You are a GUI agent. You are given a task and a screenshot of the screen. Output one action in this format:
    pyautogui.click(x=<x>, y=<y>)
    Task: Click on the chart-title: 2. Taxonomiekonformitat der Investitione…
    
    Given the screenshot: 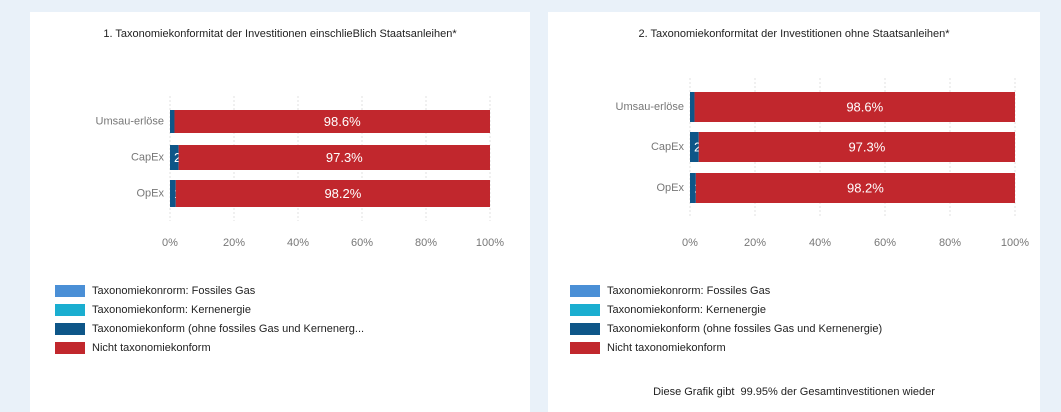 What is the action you would take?
    pyautogui.click(x=794, y=34)
    